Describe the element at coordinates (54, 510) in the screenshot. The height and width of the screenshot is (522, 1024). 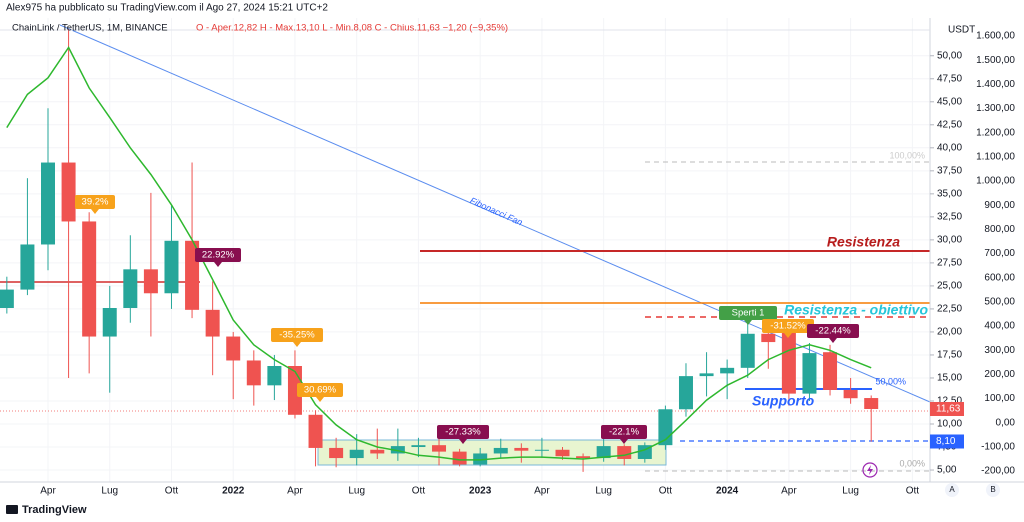
I see `brand: TradingView` at that location.